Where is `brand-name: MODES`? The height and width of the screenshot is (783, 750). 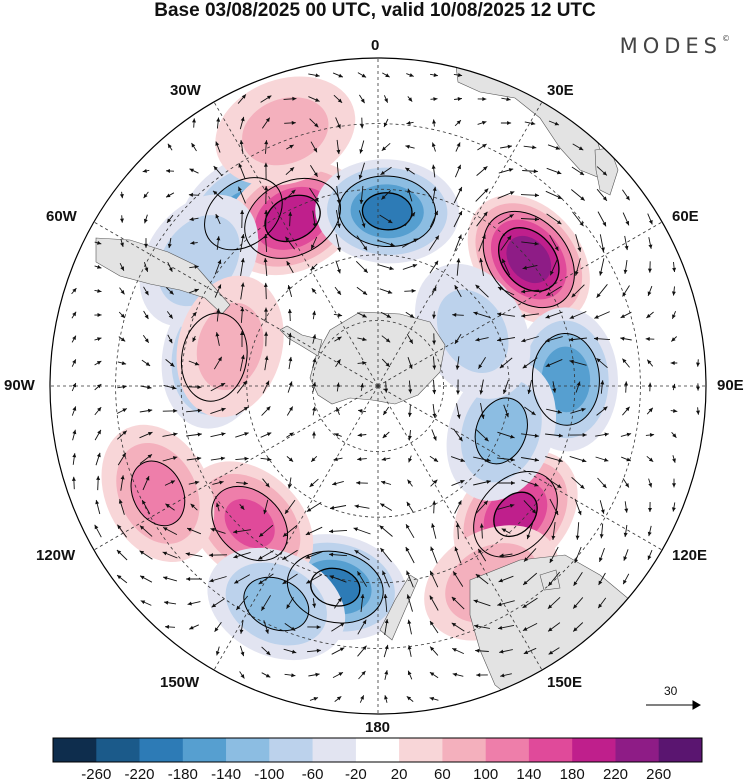
brand-name: MODES is located at coordinates (670, 46).